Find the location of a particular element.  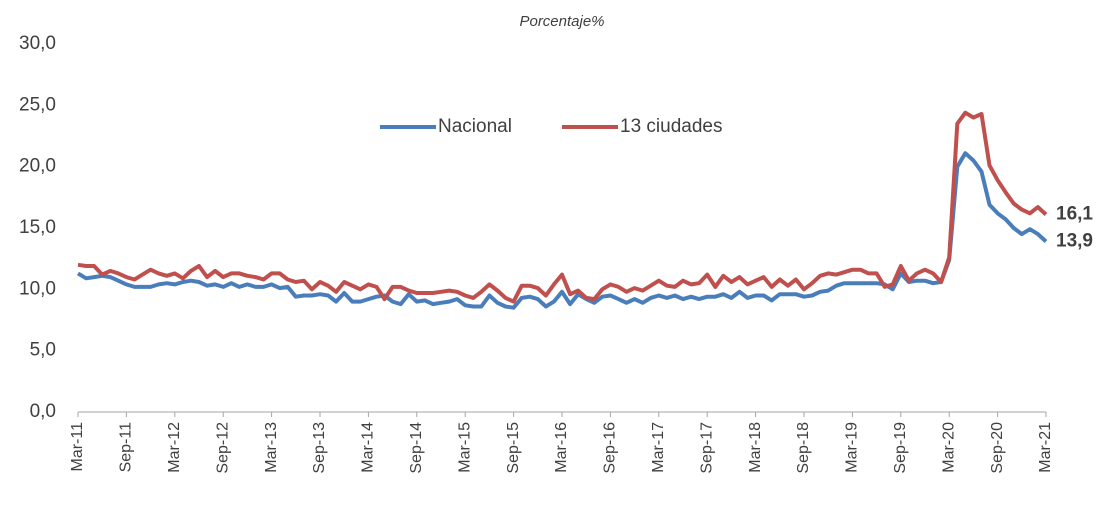

x-tick-label: Sep-11 is located at coordinates (126, 447).